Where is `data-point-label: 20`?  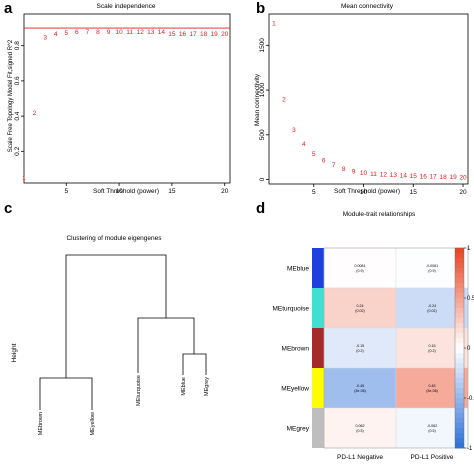 data-point-label: 20 is located at coordinates (463, 177).